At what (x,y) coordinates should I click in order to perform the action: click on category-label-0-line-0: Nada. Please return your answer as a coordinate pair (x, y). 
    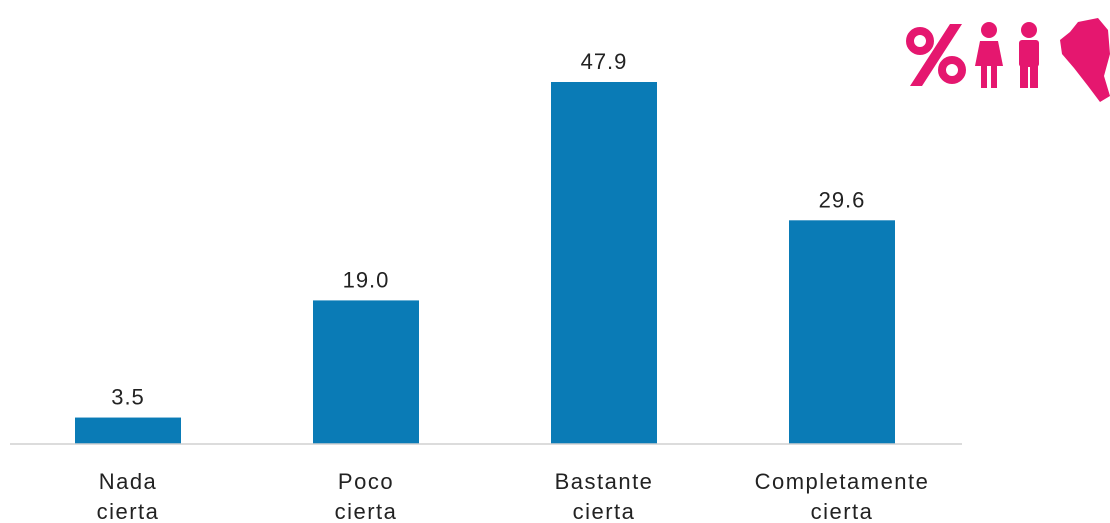
    Looking at the image, I should click on (128, 481).